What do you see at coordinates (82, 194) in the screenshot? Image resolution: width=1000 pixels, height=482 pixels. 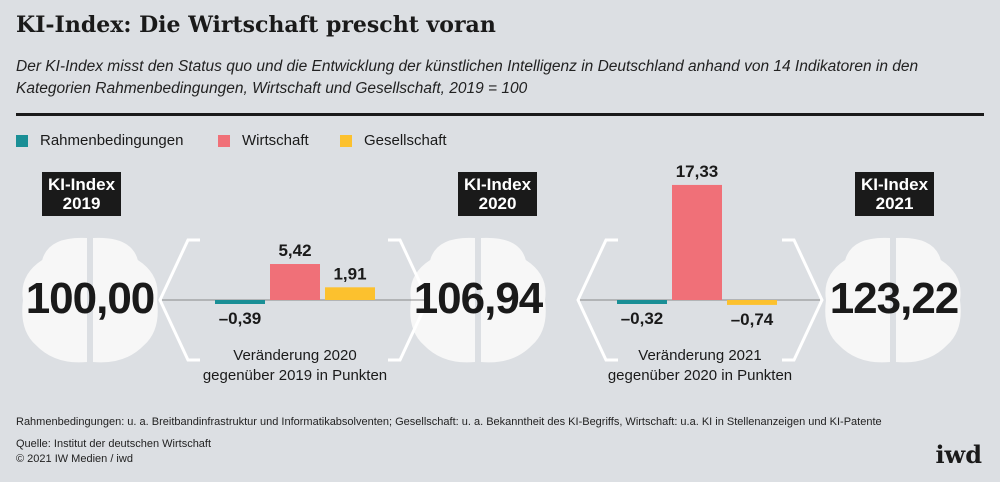 I see `index-label-2019: KI-Index 2019` at bounding box center [82, 194].